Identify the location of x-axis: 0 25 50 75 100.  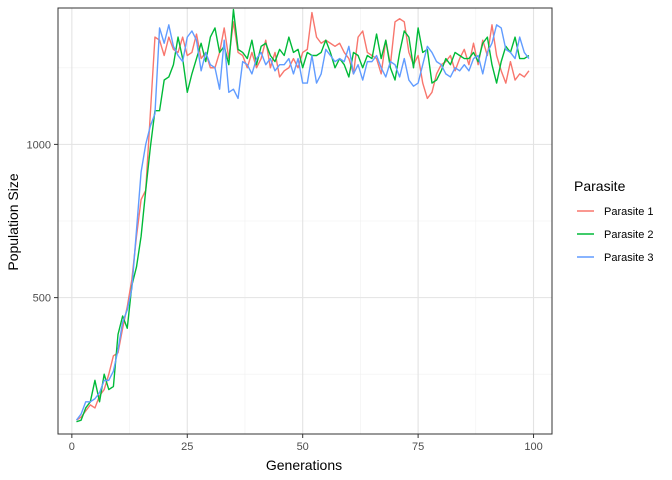
(306, 443).